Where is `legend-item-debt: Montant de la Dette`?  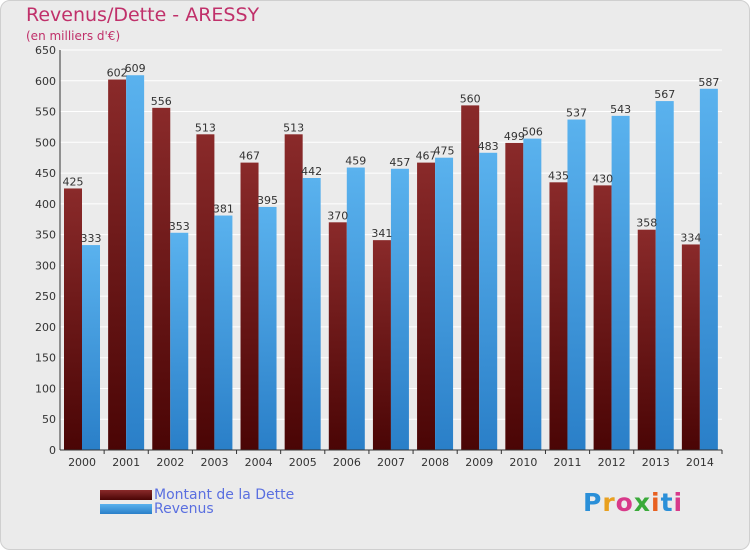
legend-item-debt: Montant de la Dette is located at coordinates (197, 495).